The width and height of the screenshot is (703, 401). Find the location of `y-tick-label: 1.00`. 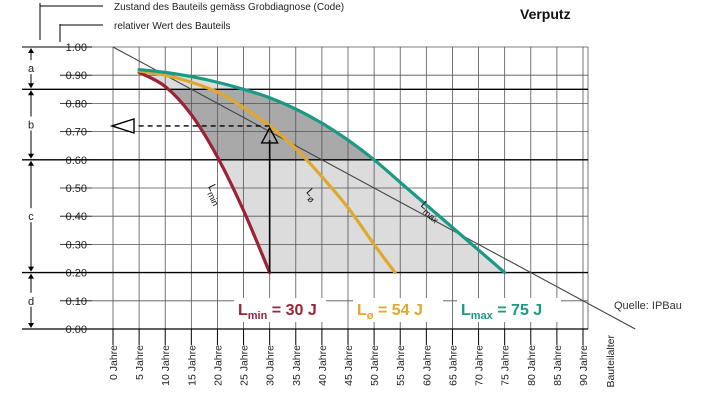

y-tick-label: 1.00 is located at coordinates (76, 48).